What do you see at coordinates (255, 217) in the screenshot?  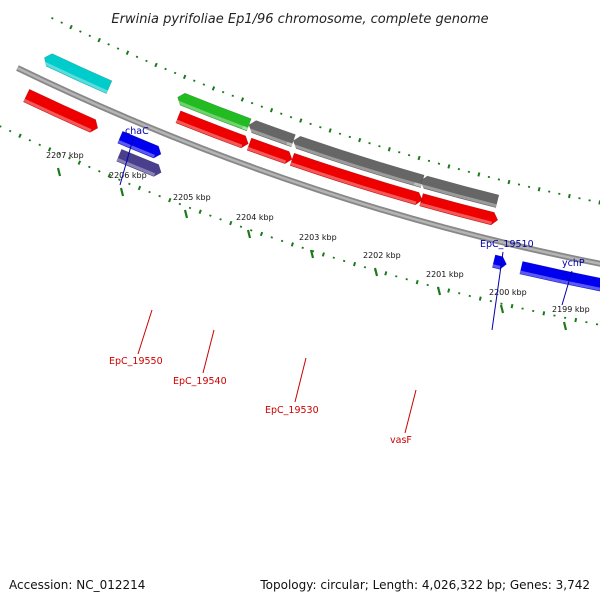 I see `tick-label: 2204 kbp` at bounding box center [255, 217].